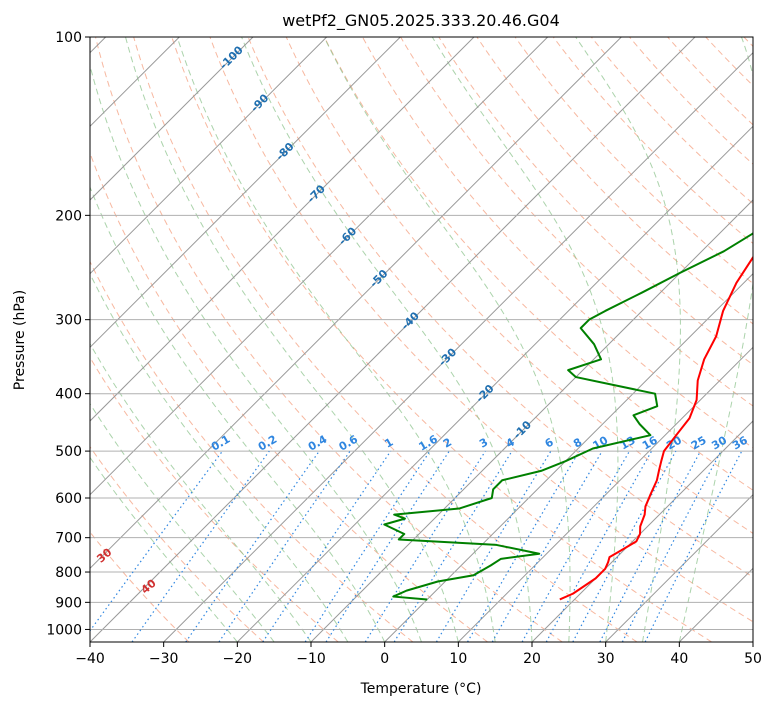 The image size is (775, 708). Describe the element at coordinates (311, 659) in the screenshot. I see `x-tick-label: −10` at that location.